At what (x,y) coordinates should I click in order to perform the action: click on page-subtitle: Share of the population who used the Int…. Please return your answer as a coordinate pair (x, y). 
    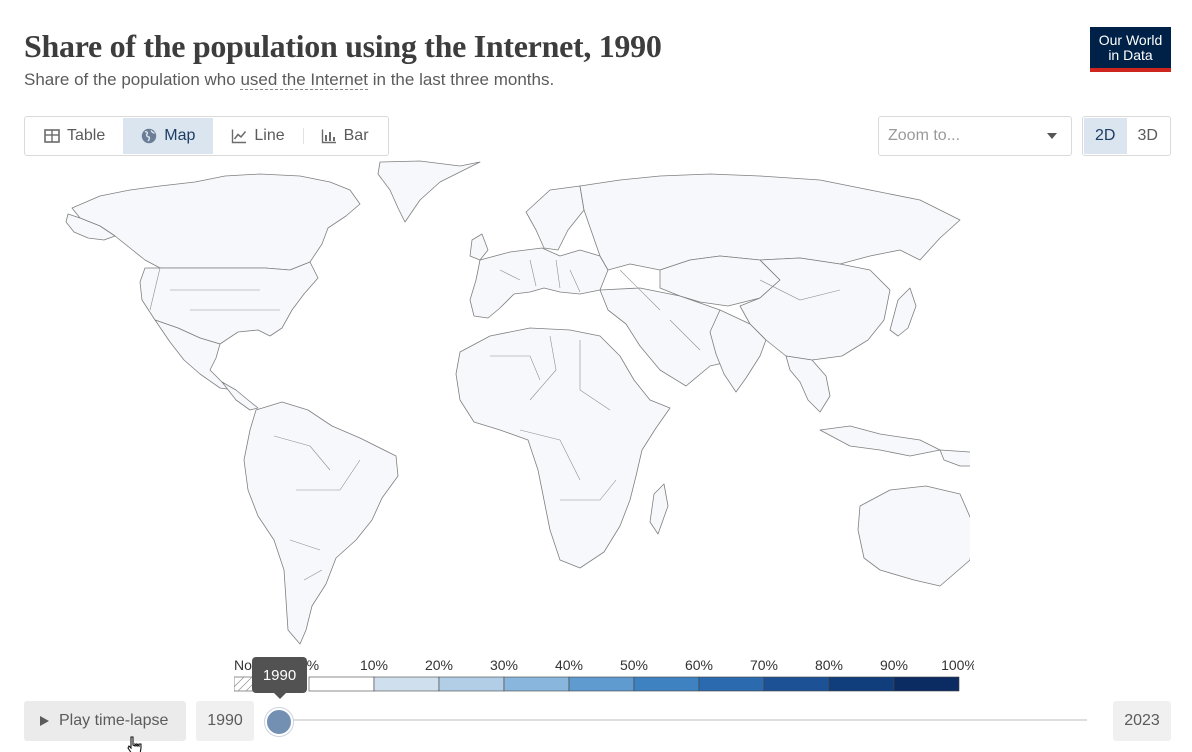
    Looking at the image, I should click on (289, 80).